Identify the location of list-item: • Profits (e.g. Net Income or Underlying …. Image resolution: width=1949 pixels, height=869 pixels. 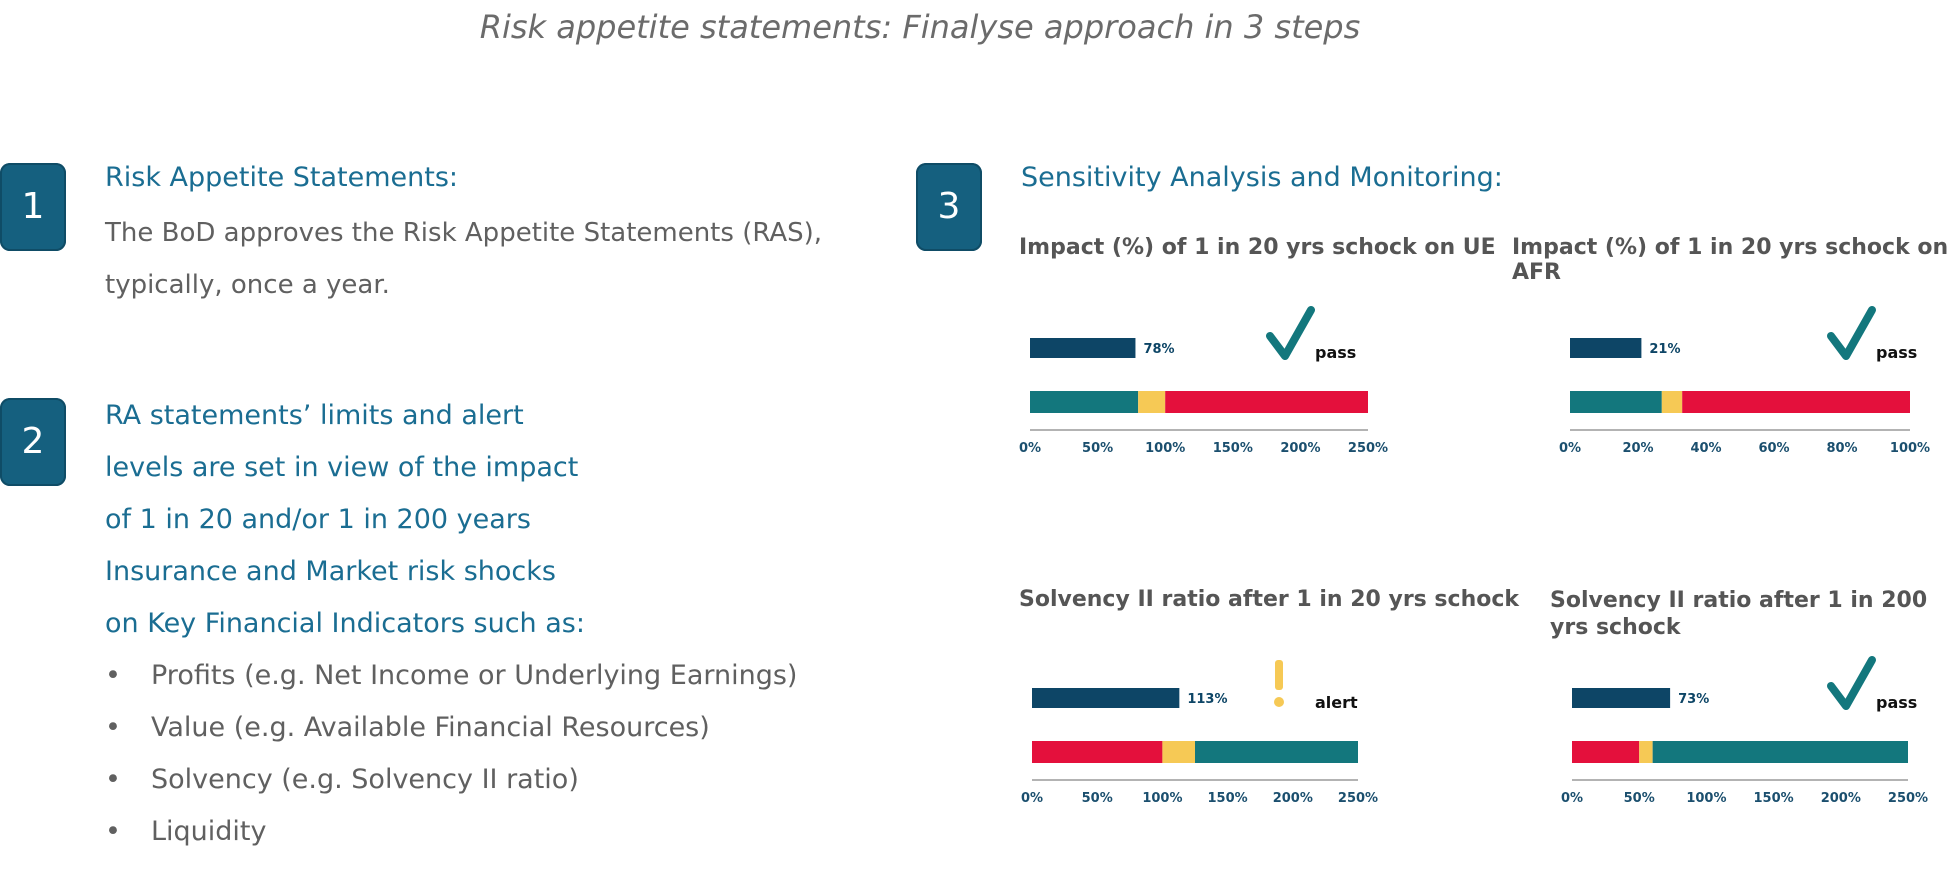
(451, 676).